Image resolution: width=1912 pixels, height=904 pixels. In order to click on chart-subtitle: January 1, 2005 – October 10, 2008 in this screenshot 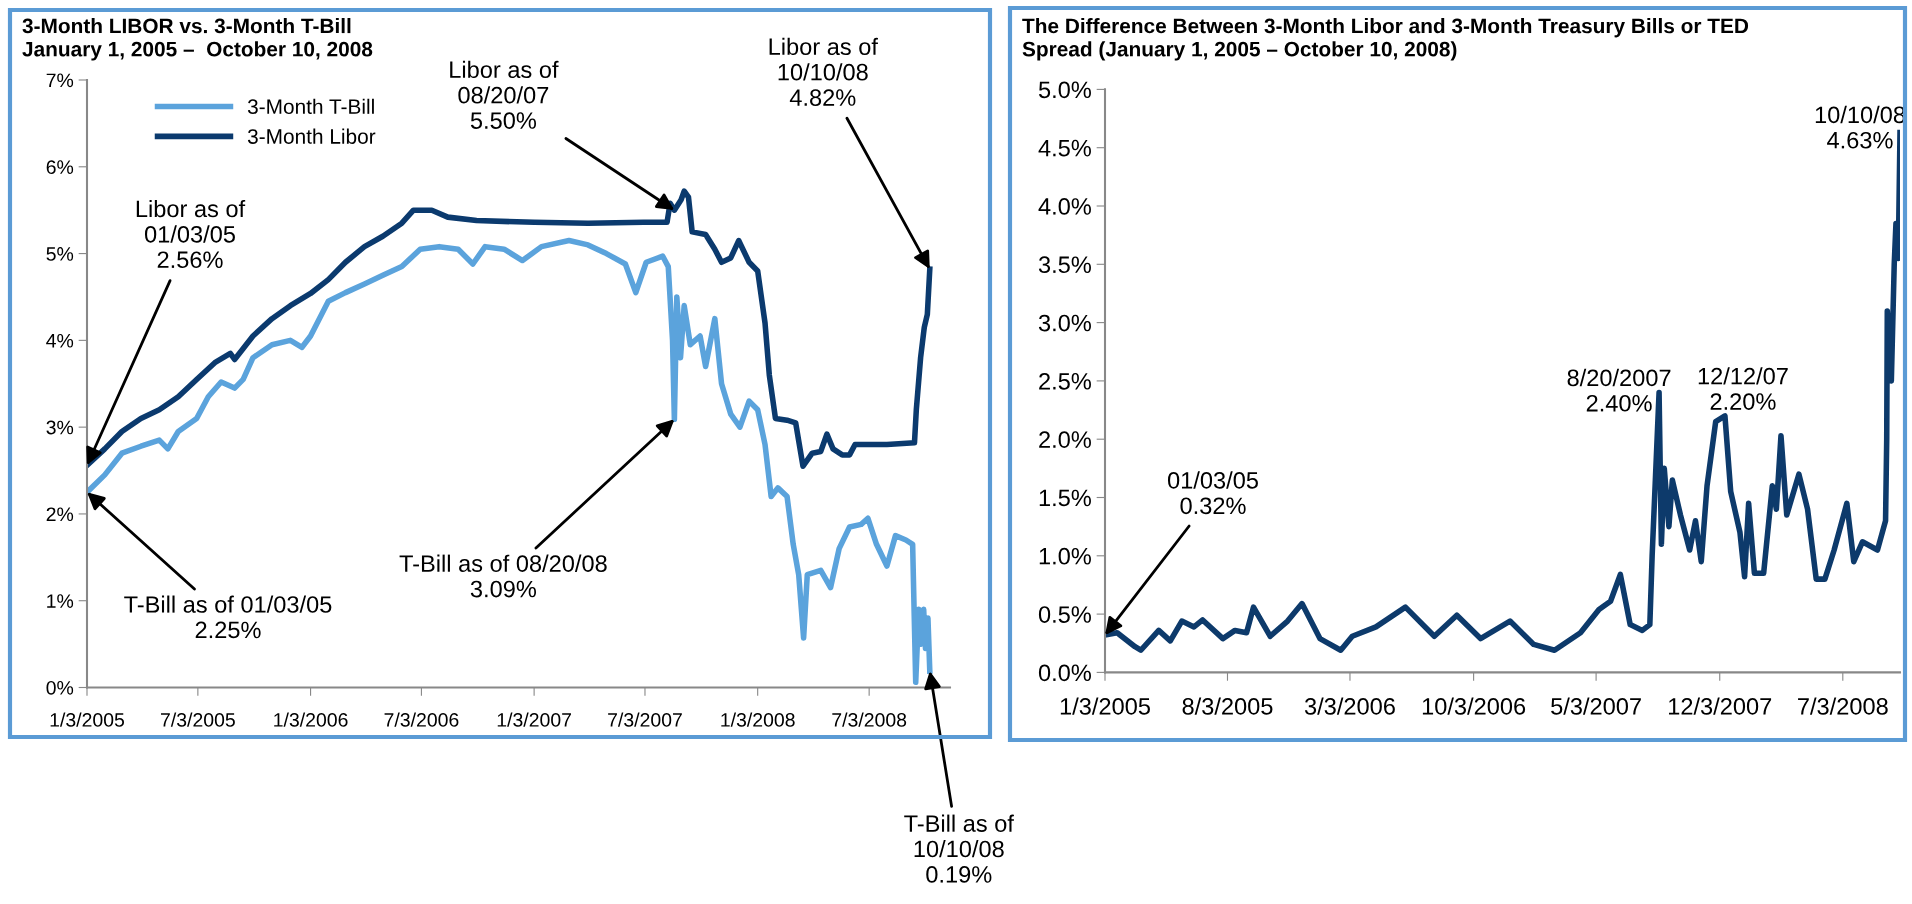, I will do `click(197, 51)`.